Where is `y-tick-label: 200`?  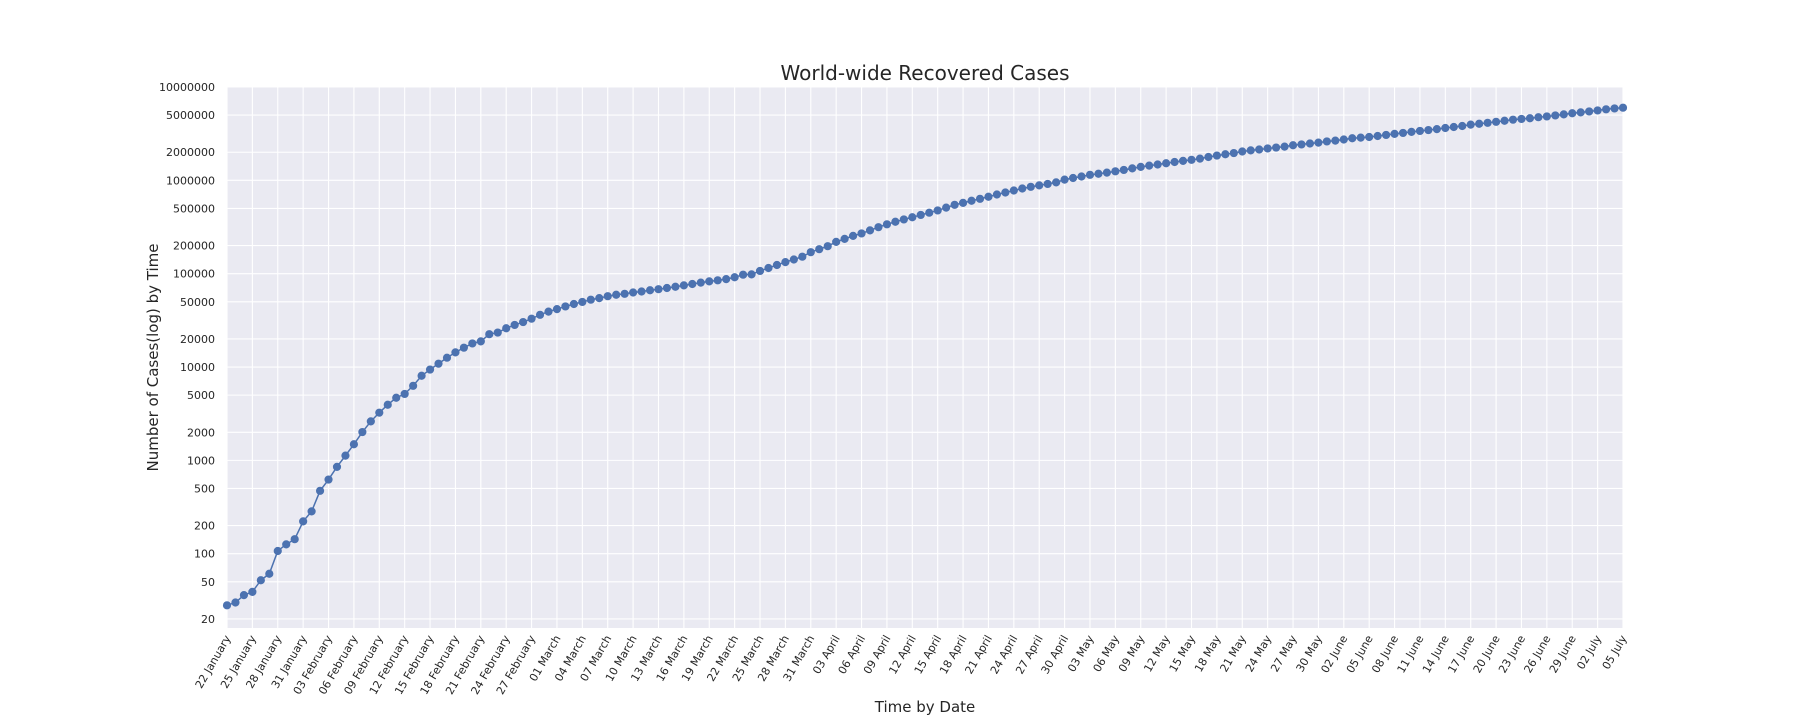 y-tick-label: 200 is located at coordinates (204, 526).